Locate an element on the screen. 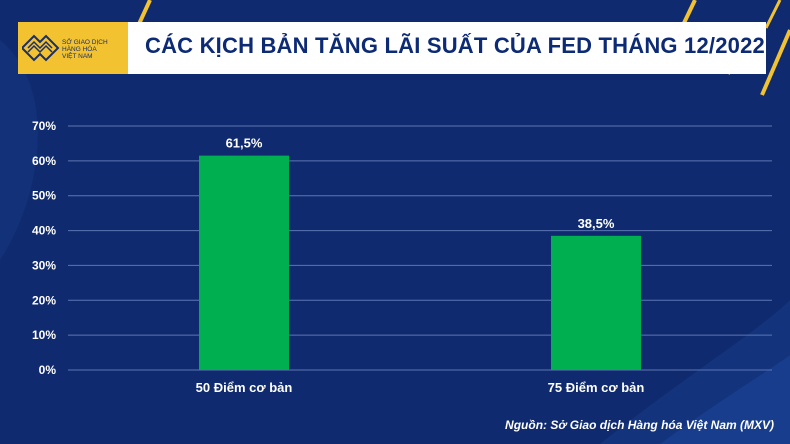 The image size is (790, 444). y-tick-label: 10% is located at coordinates (44, 335).